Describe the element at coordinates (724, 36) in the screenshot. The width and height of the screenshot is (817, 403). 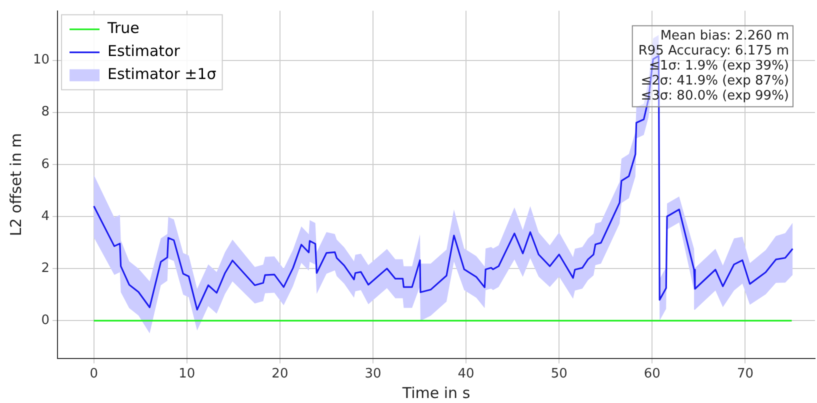
I see `annotation: Mean bias: 2.260 m` at that location.